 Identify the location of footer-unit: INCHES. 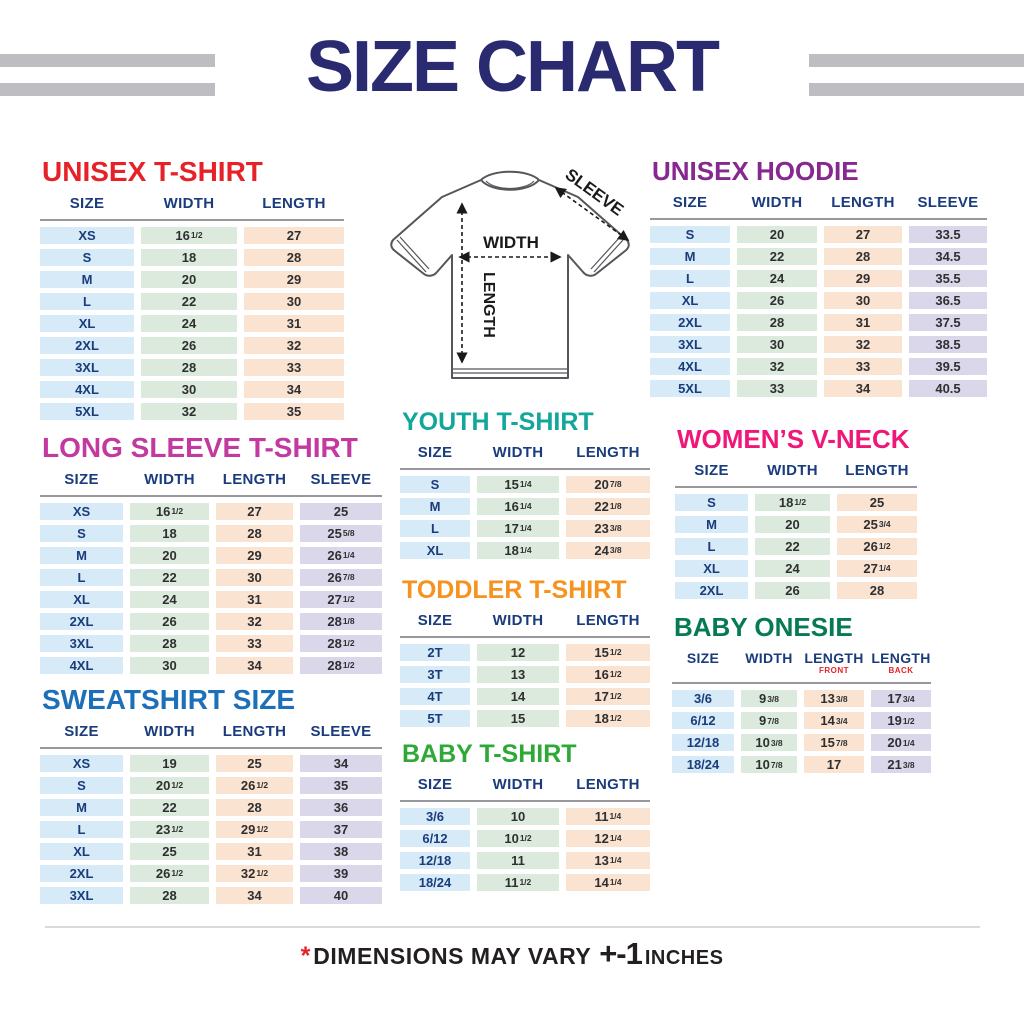
(684, 958).